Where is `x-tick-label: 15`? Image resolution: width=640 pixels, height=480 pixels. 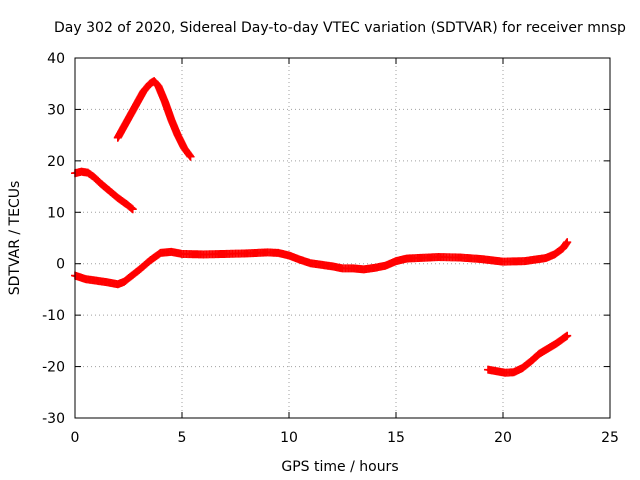
x-tick-label: 15 is located at coordinates (396, 438).